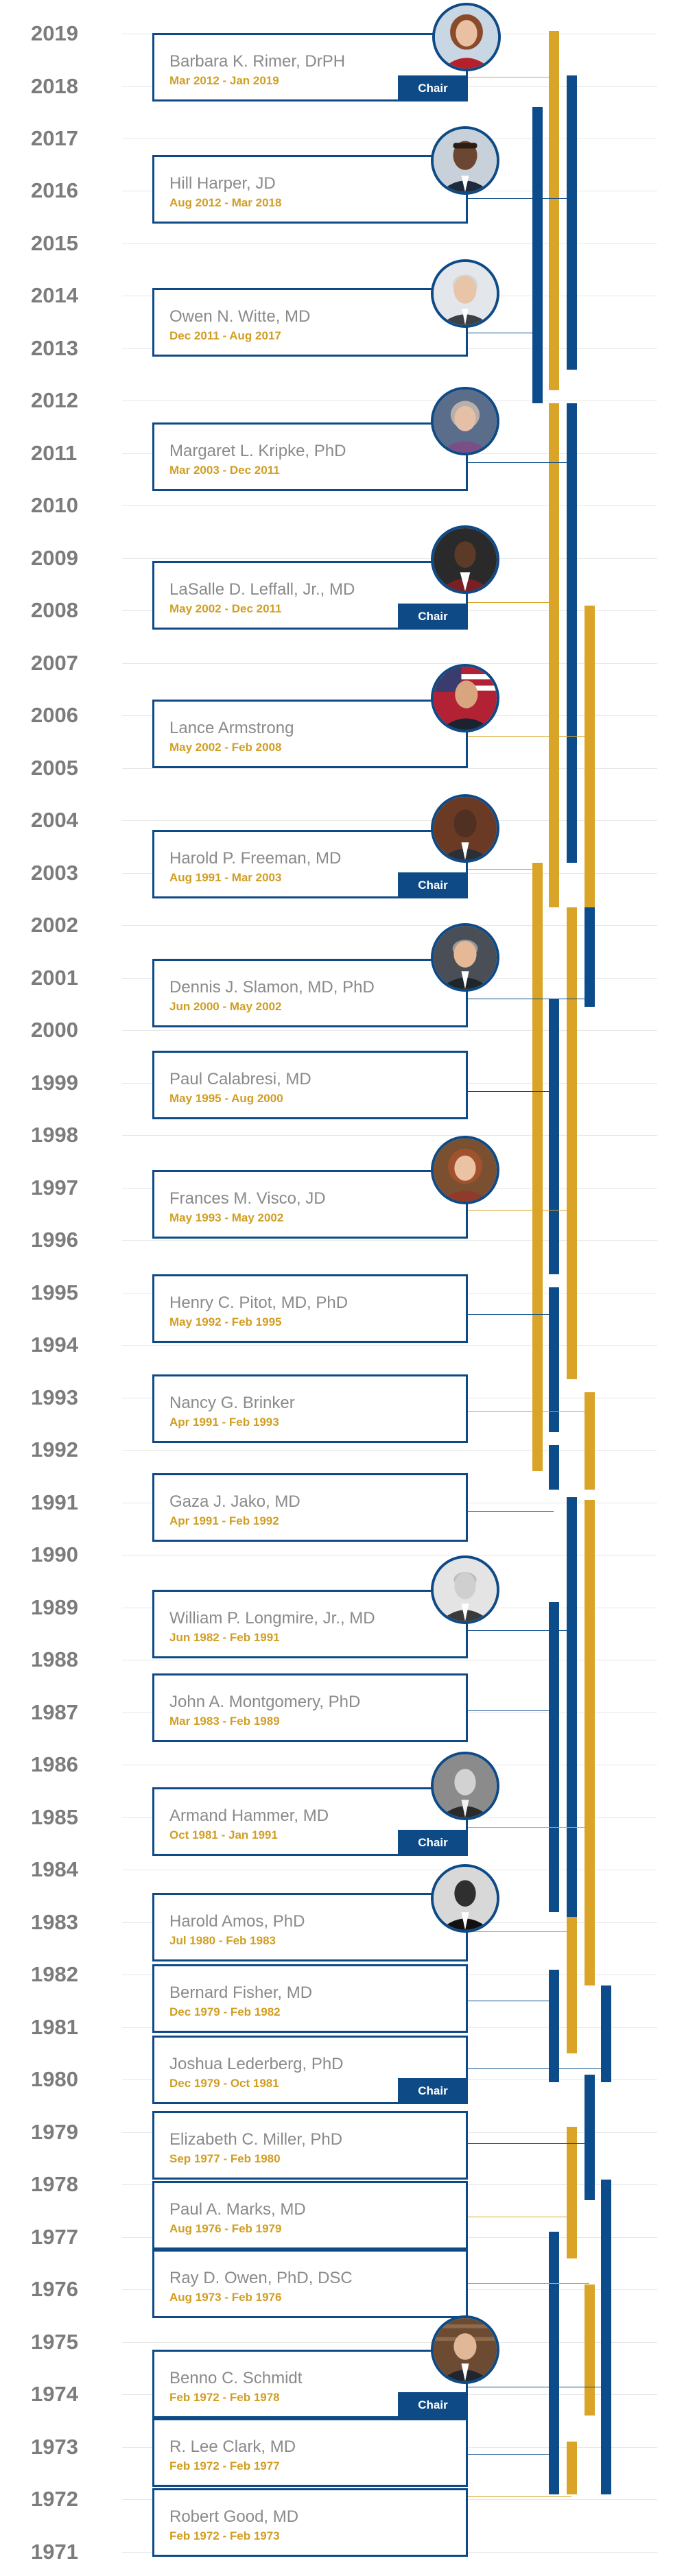  I want to click on member-card: Gaza J. Jako, MD Apr 1991 - Feb 1992, so click(310, 1507).